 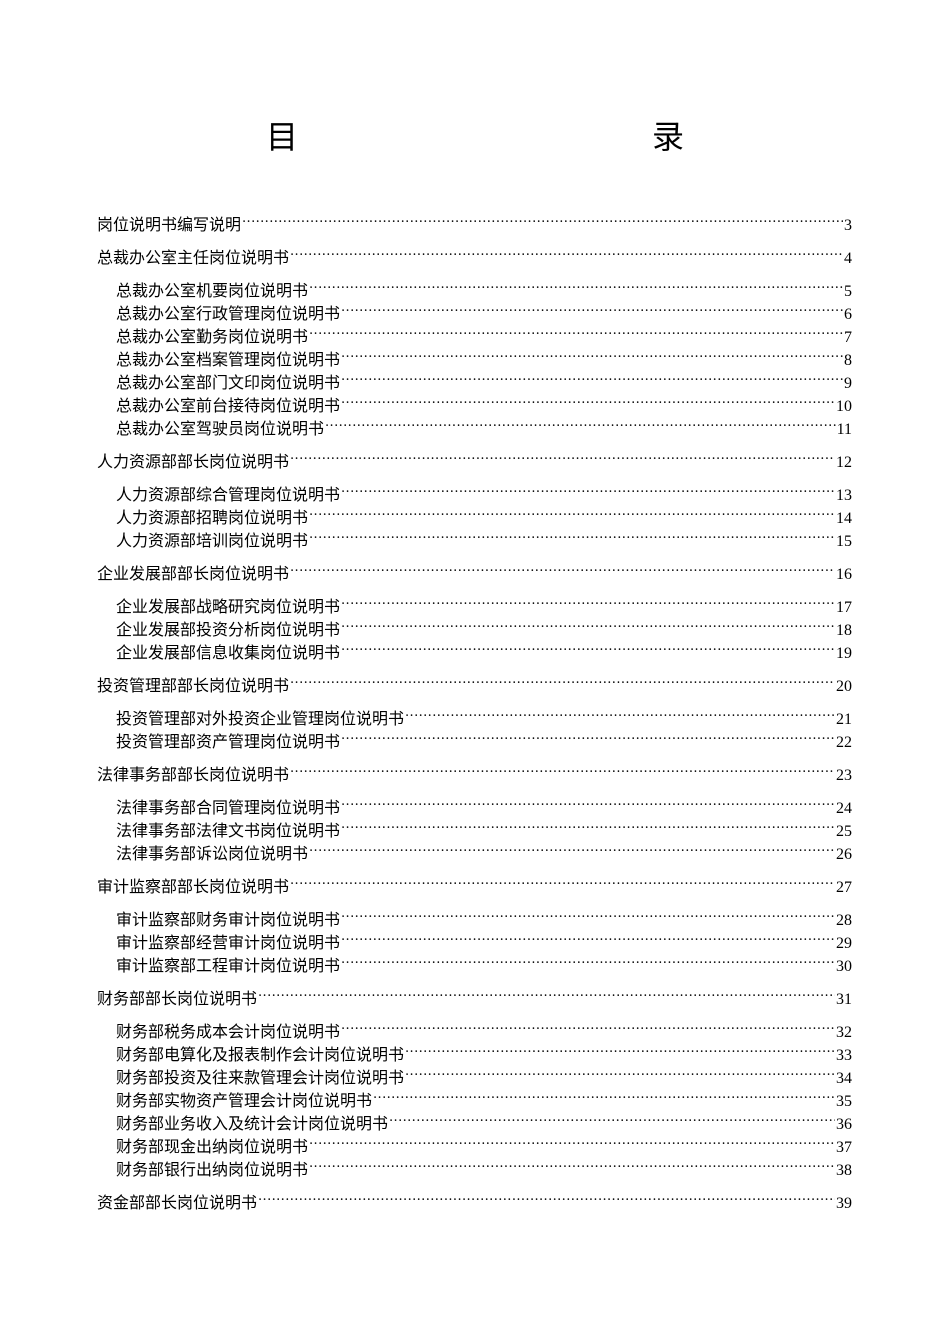 I want to click on toc-entry-section: 审计监察部部长岗位说明书 27, so click(x=474, y=882).